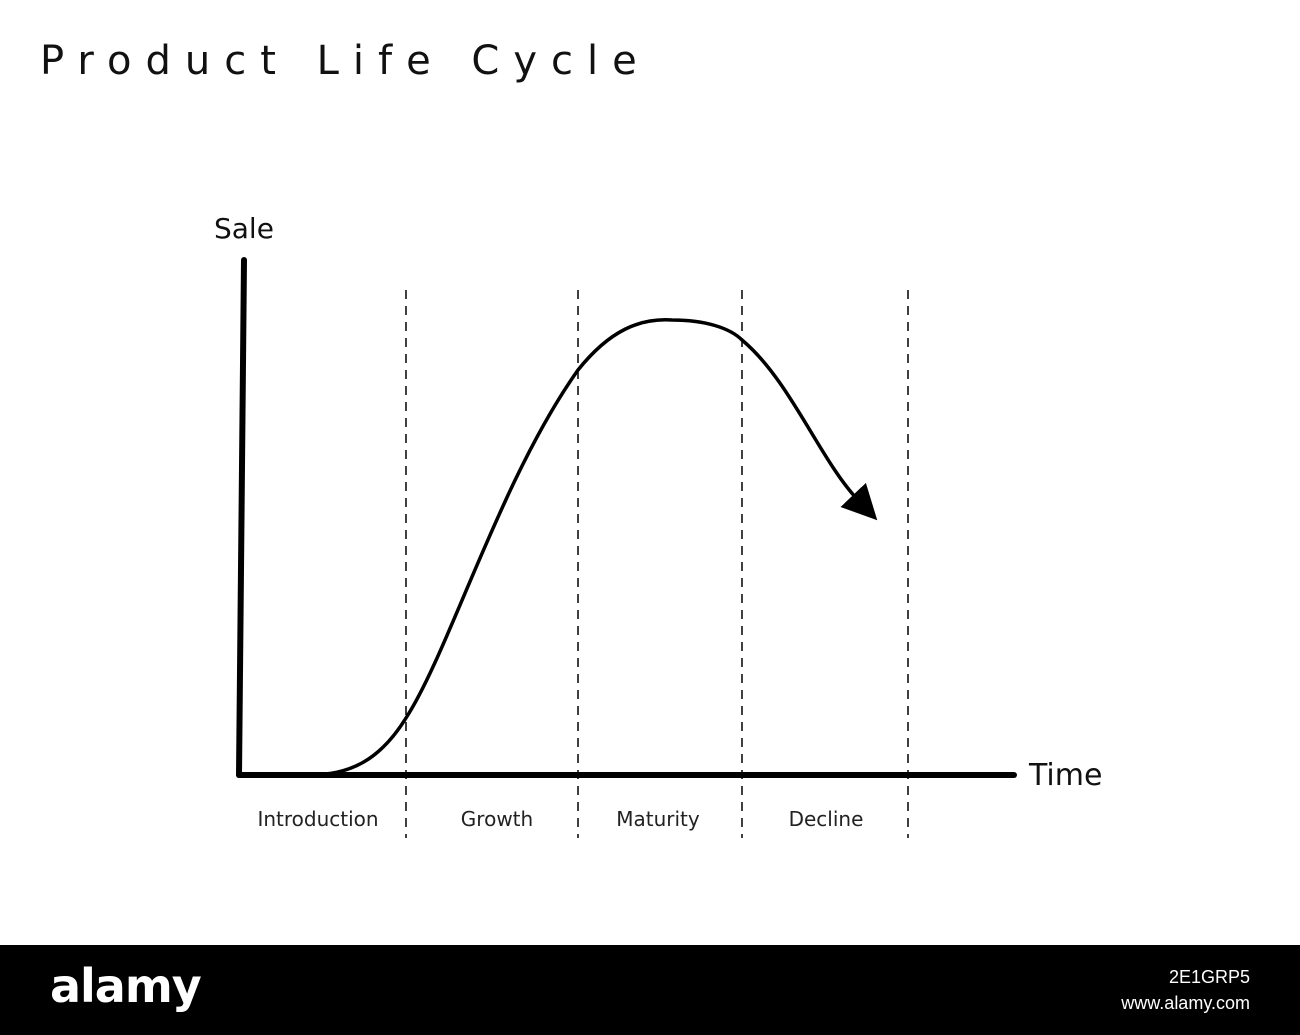 The image size is (1300, 1035). I want to click on image-id: 2E1GRP5, so click(1209, 977).